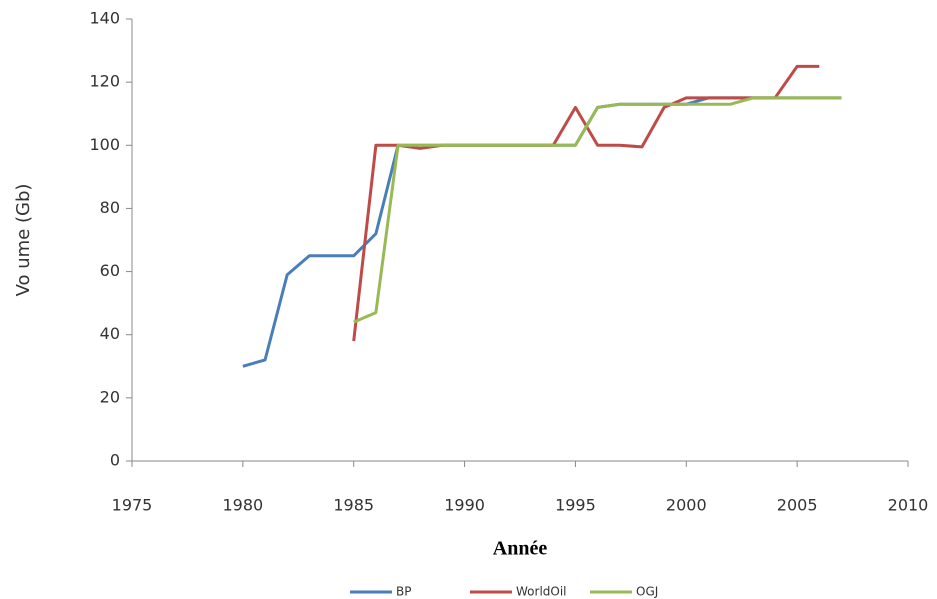  I want to click on y-tick-label: 120, so click(104, 81).